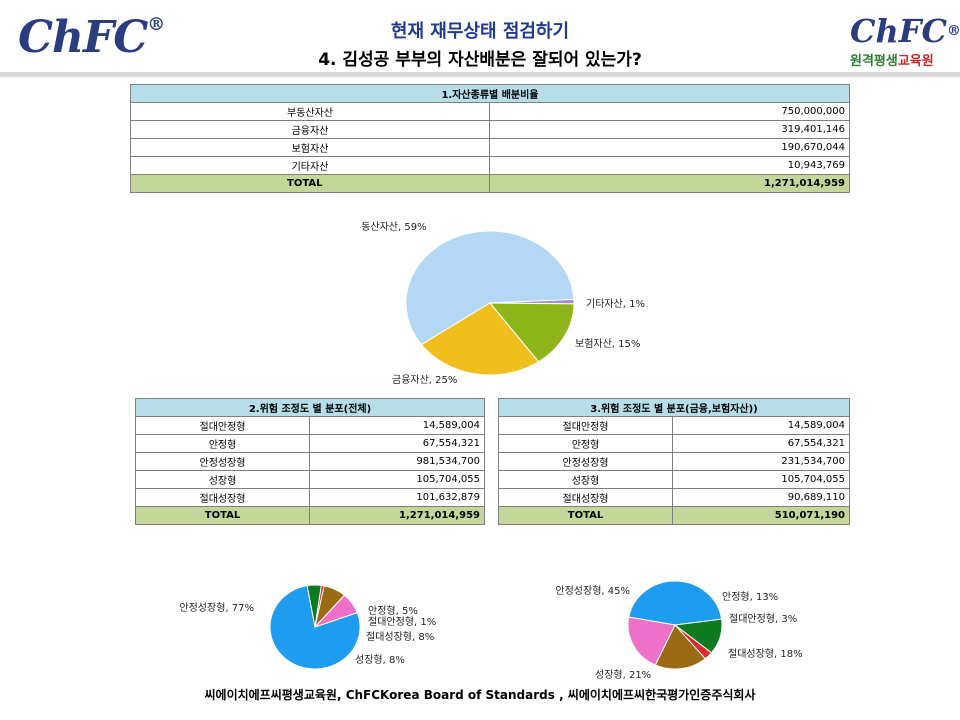 This screenshot has width=960, height=720. Describe the element at coordinates (310, 129) in the screenshot. I see `row-label: 금융자산` at that location.